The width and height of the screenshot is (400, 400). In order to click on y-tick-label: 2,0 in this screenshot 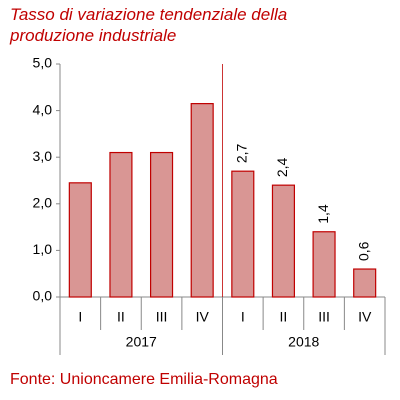, I will do `click(43, 203)`.